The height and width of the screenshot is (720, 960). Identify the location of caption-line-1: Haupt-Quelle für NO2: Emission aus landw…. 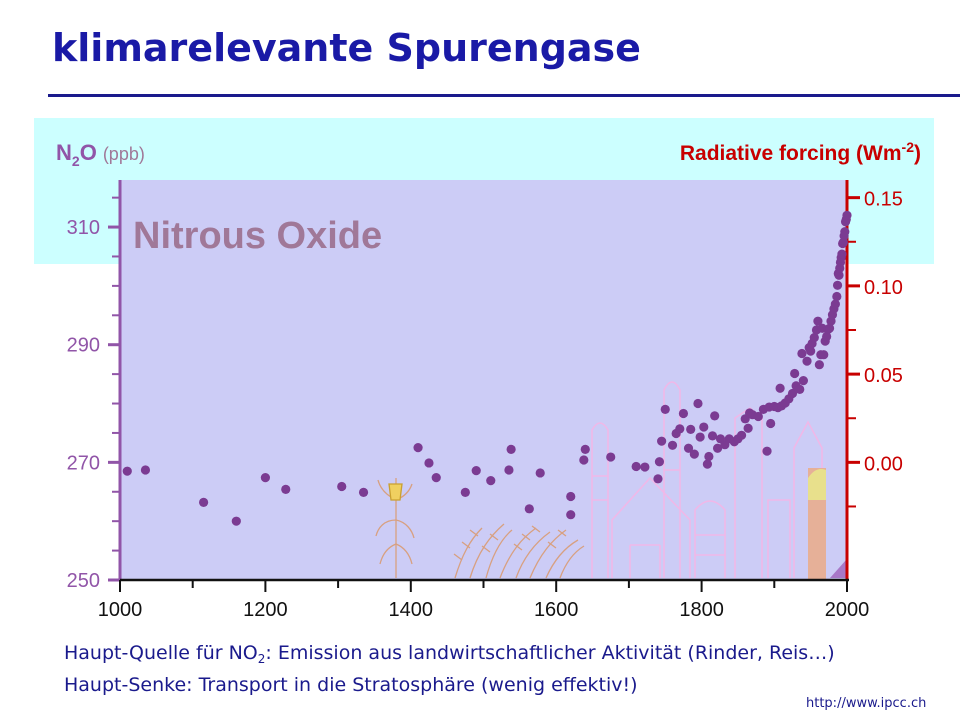
(449, 656).